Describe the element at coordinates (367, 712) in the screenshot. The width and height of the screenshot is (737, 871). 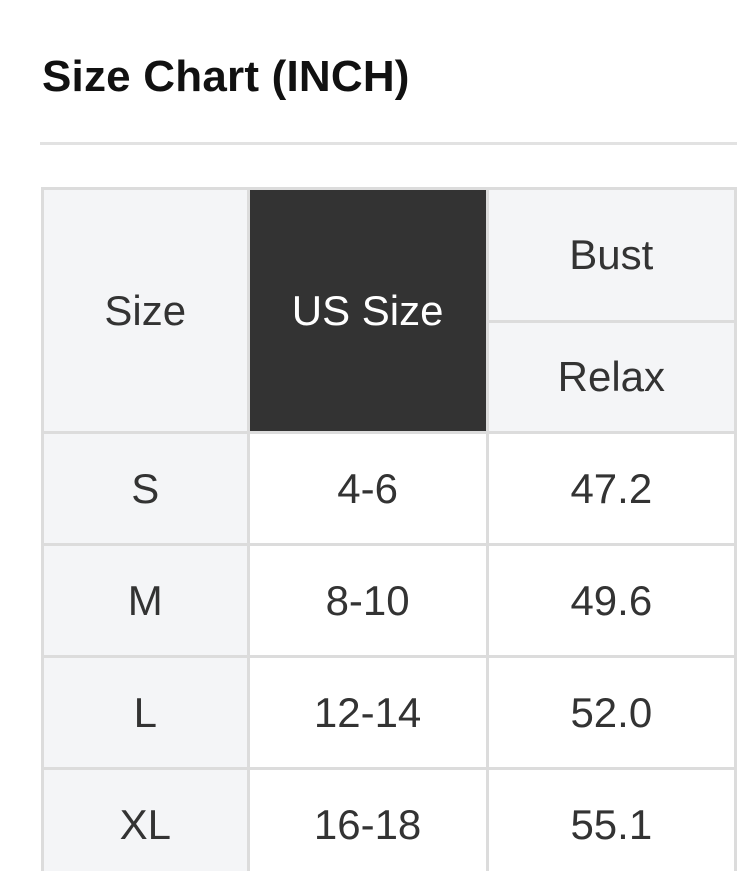
I see `cell-us-size: 12-14` at that location.